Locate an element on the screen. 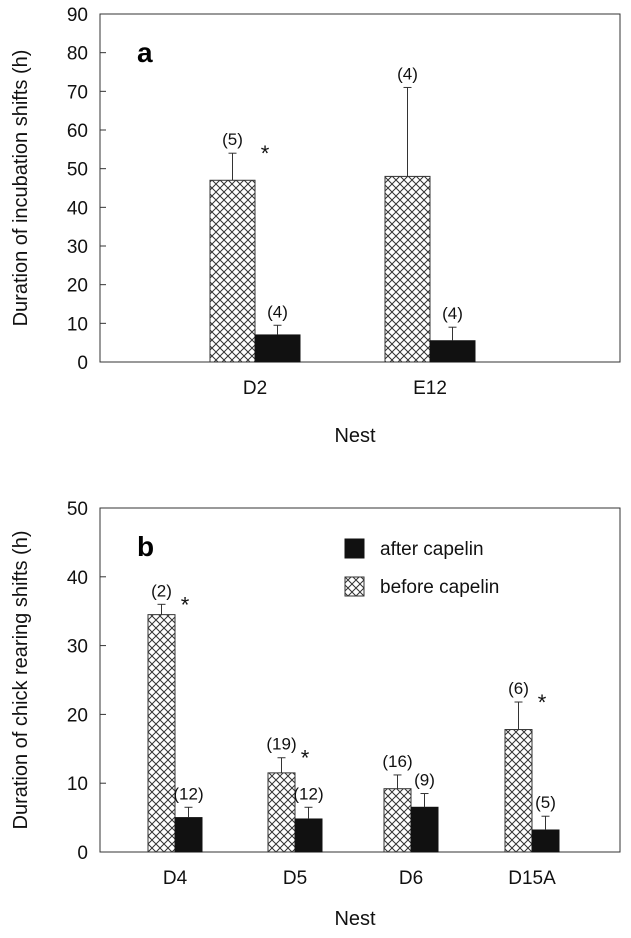  x-tick-label: D15A is located at coordinates (532, 878).